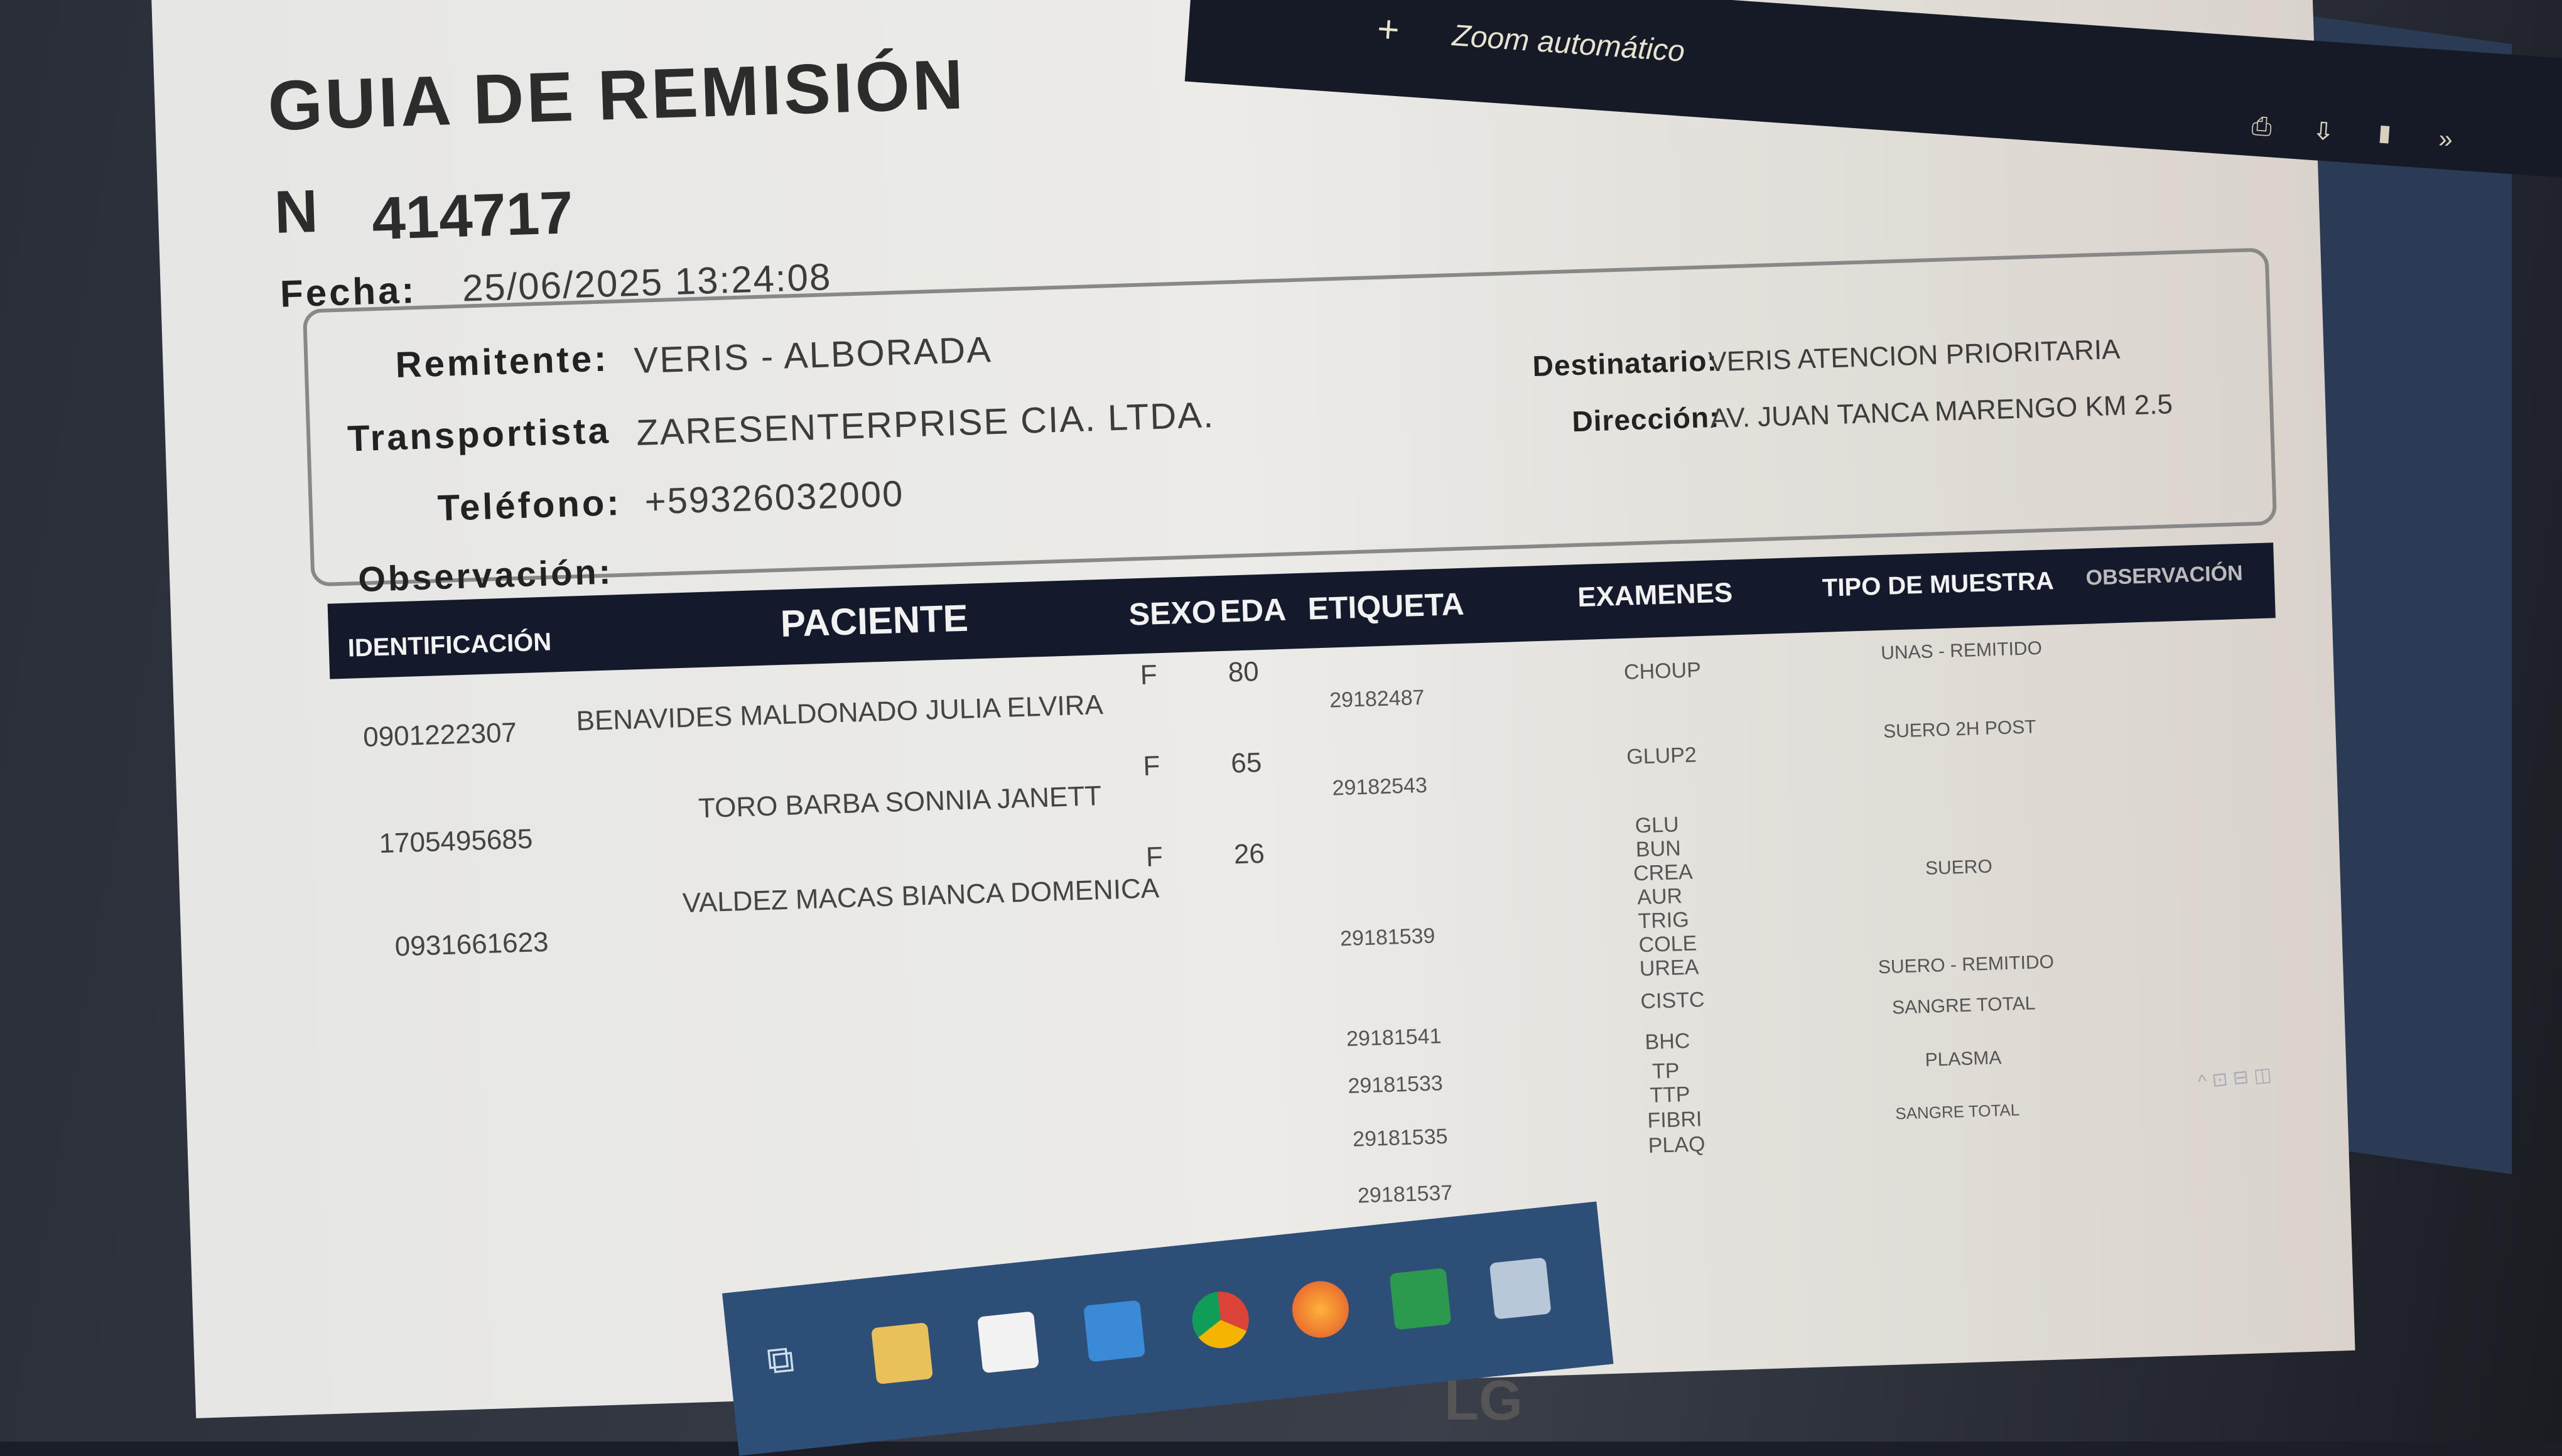 This screenshot has height=1456, width=2562. What do you see at coordinates (529, 505) in the screenshot?
I see `telefono-label: Teléfono:` at bounding box center [529, 505].